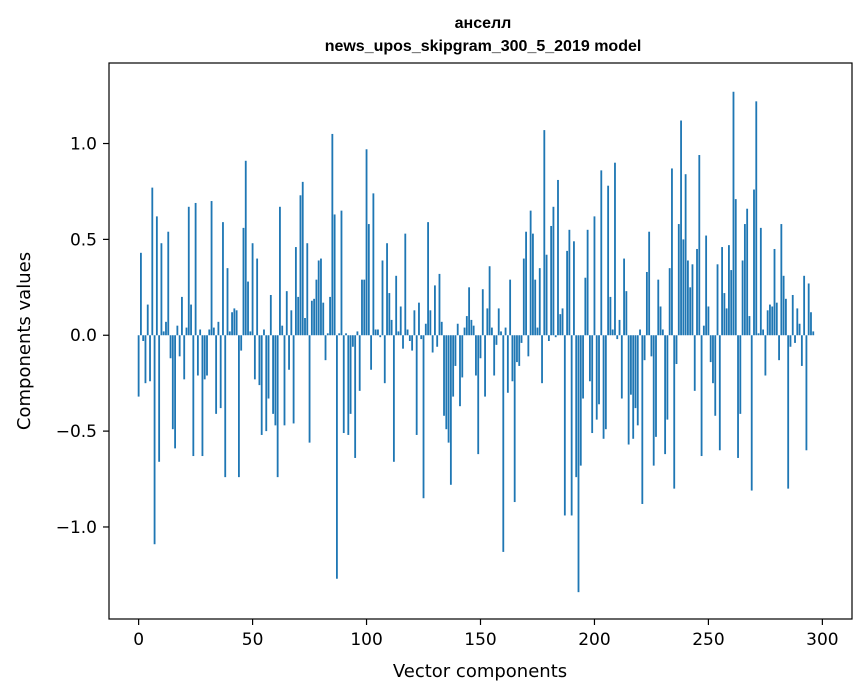 The height and width of the screenshot is (696, 867). Describe the element at coordinates (480, 671) in the screenshot. I see `x-axis-label: Vector components` at that location.